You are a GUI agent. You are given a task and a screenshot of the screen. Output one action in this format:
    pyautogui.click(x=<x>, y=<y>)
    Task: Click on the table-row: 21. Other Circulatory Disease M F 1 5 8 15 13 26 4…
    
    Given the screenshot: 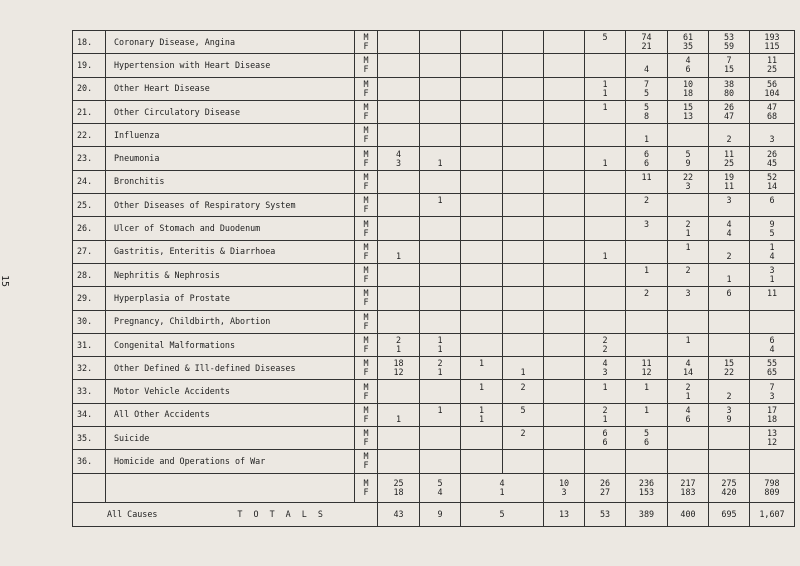 What is the action you would take?
    pyautogui.click(x=433, y=112)
    